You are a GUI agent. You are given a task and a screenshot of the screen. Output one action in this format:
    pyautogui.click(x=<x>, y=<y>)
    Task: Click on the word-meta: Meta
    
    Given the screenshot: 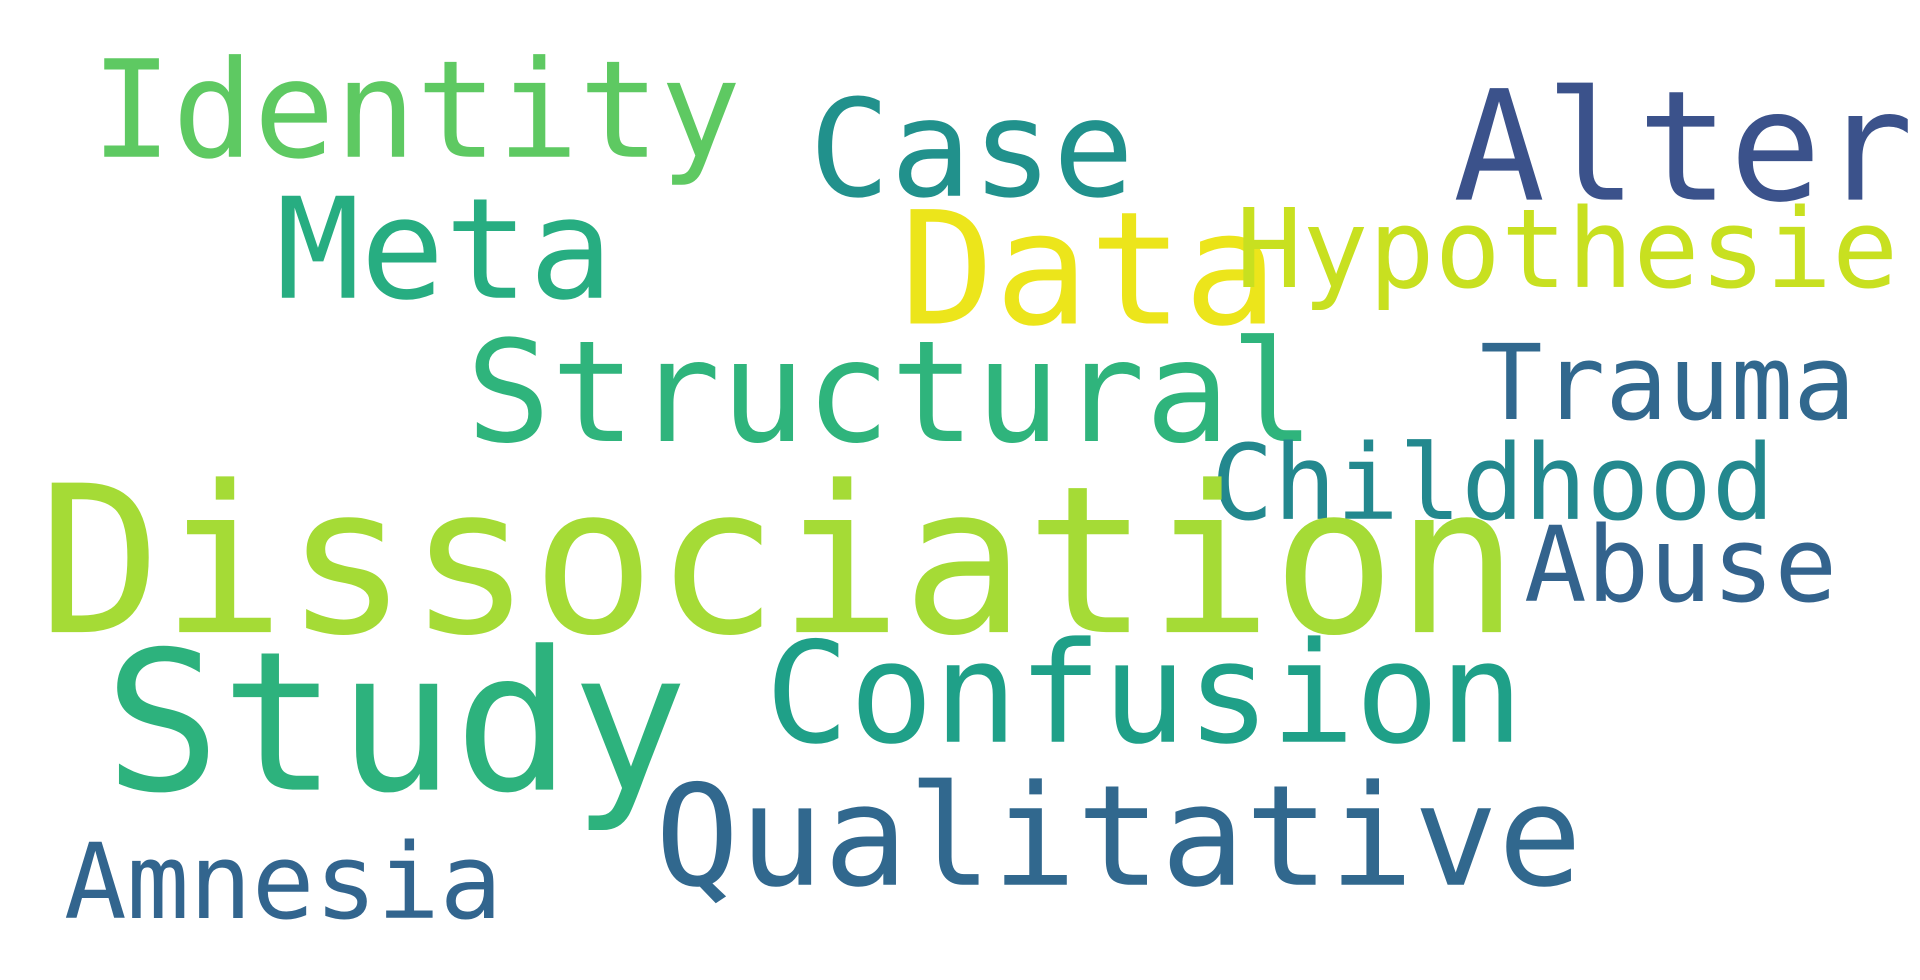 What is the action you would take?
    pyautogui.click(x=445, y=250)
    